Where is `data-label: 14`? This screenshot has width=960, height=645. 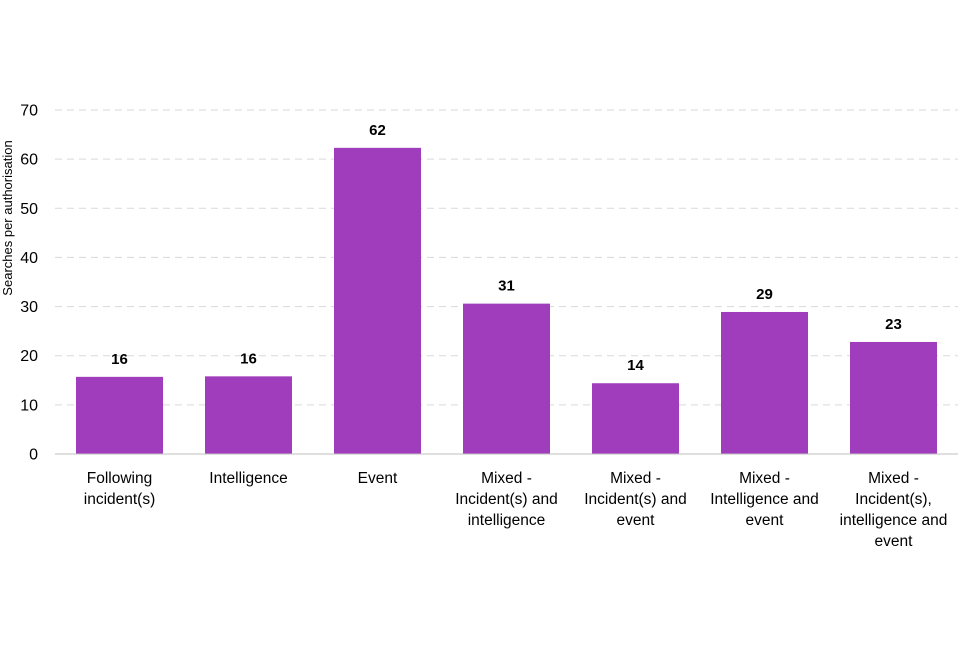
data-label: 14 is located at coordinates (635, 365).